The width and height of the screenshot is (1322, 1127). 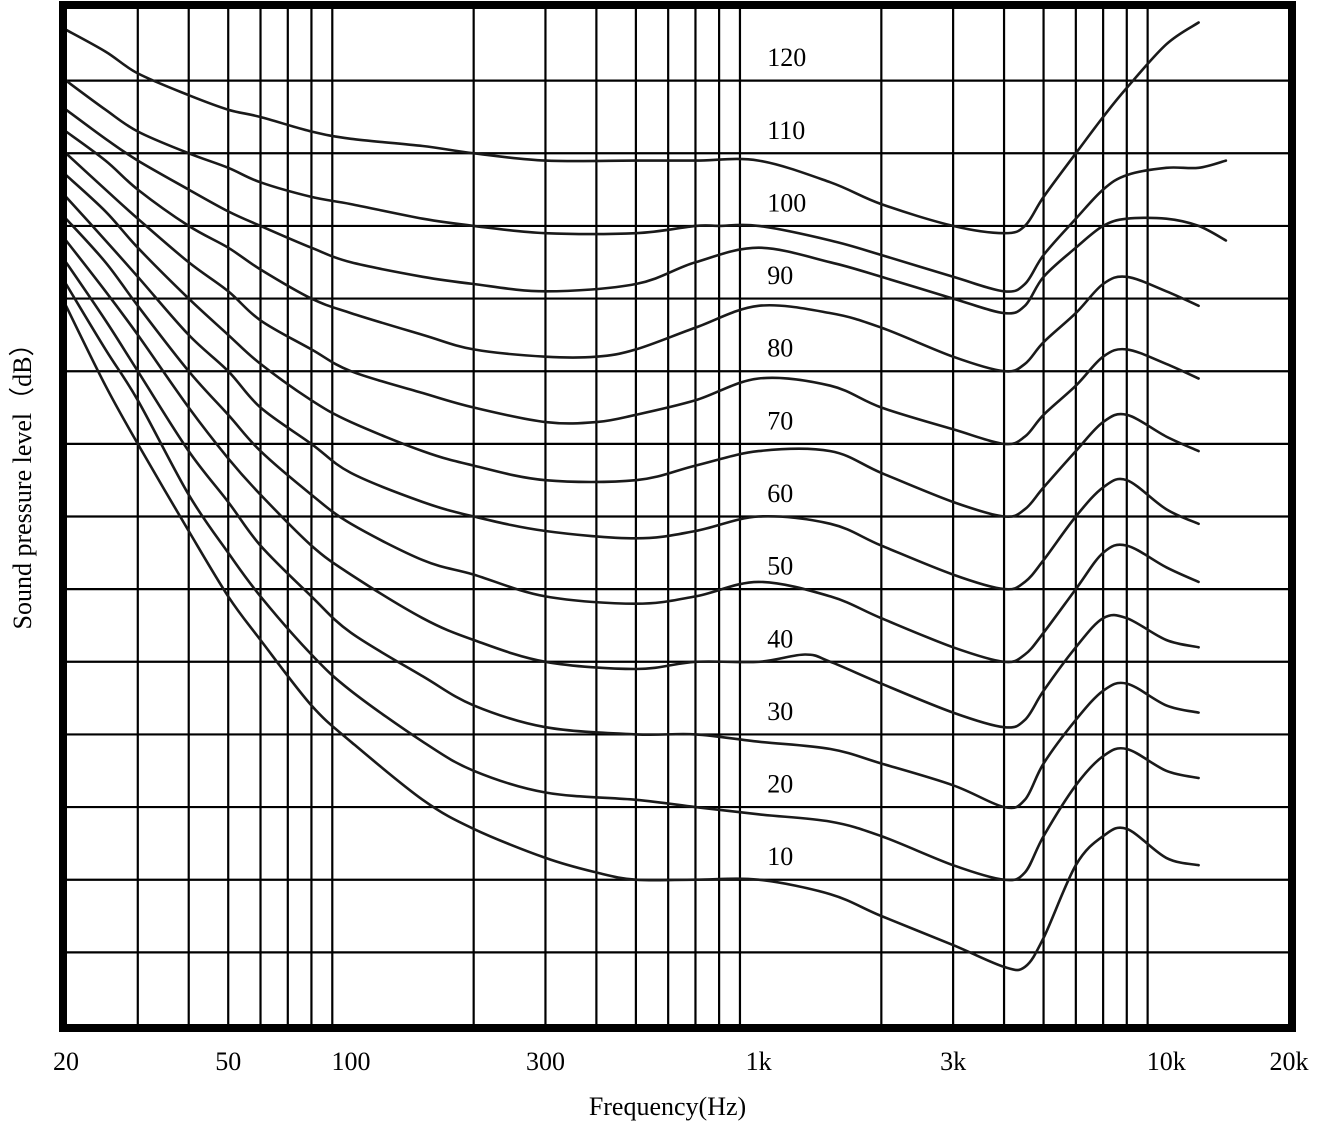 I want to click on x-axis-label: Frequency(Hz), so click(x=667, y=1106).